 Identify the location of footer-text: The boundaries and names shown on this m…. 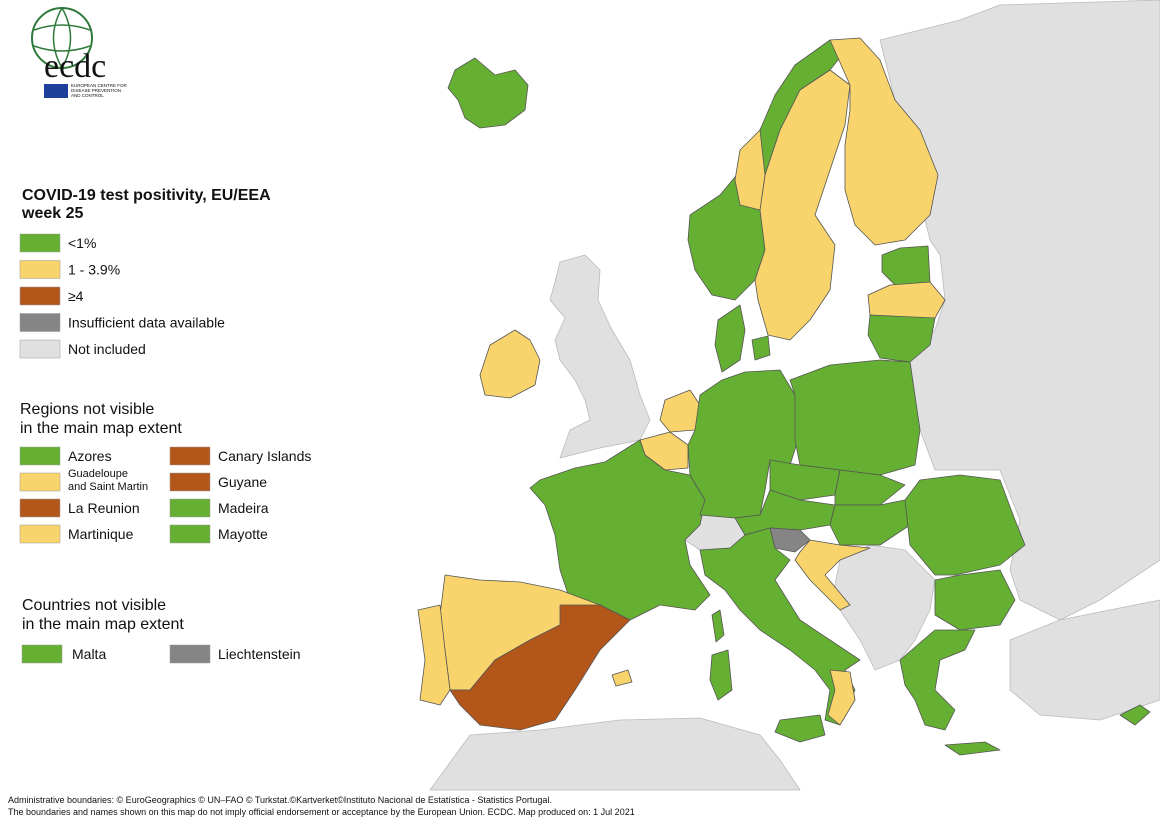
(321, 812).